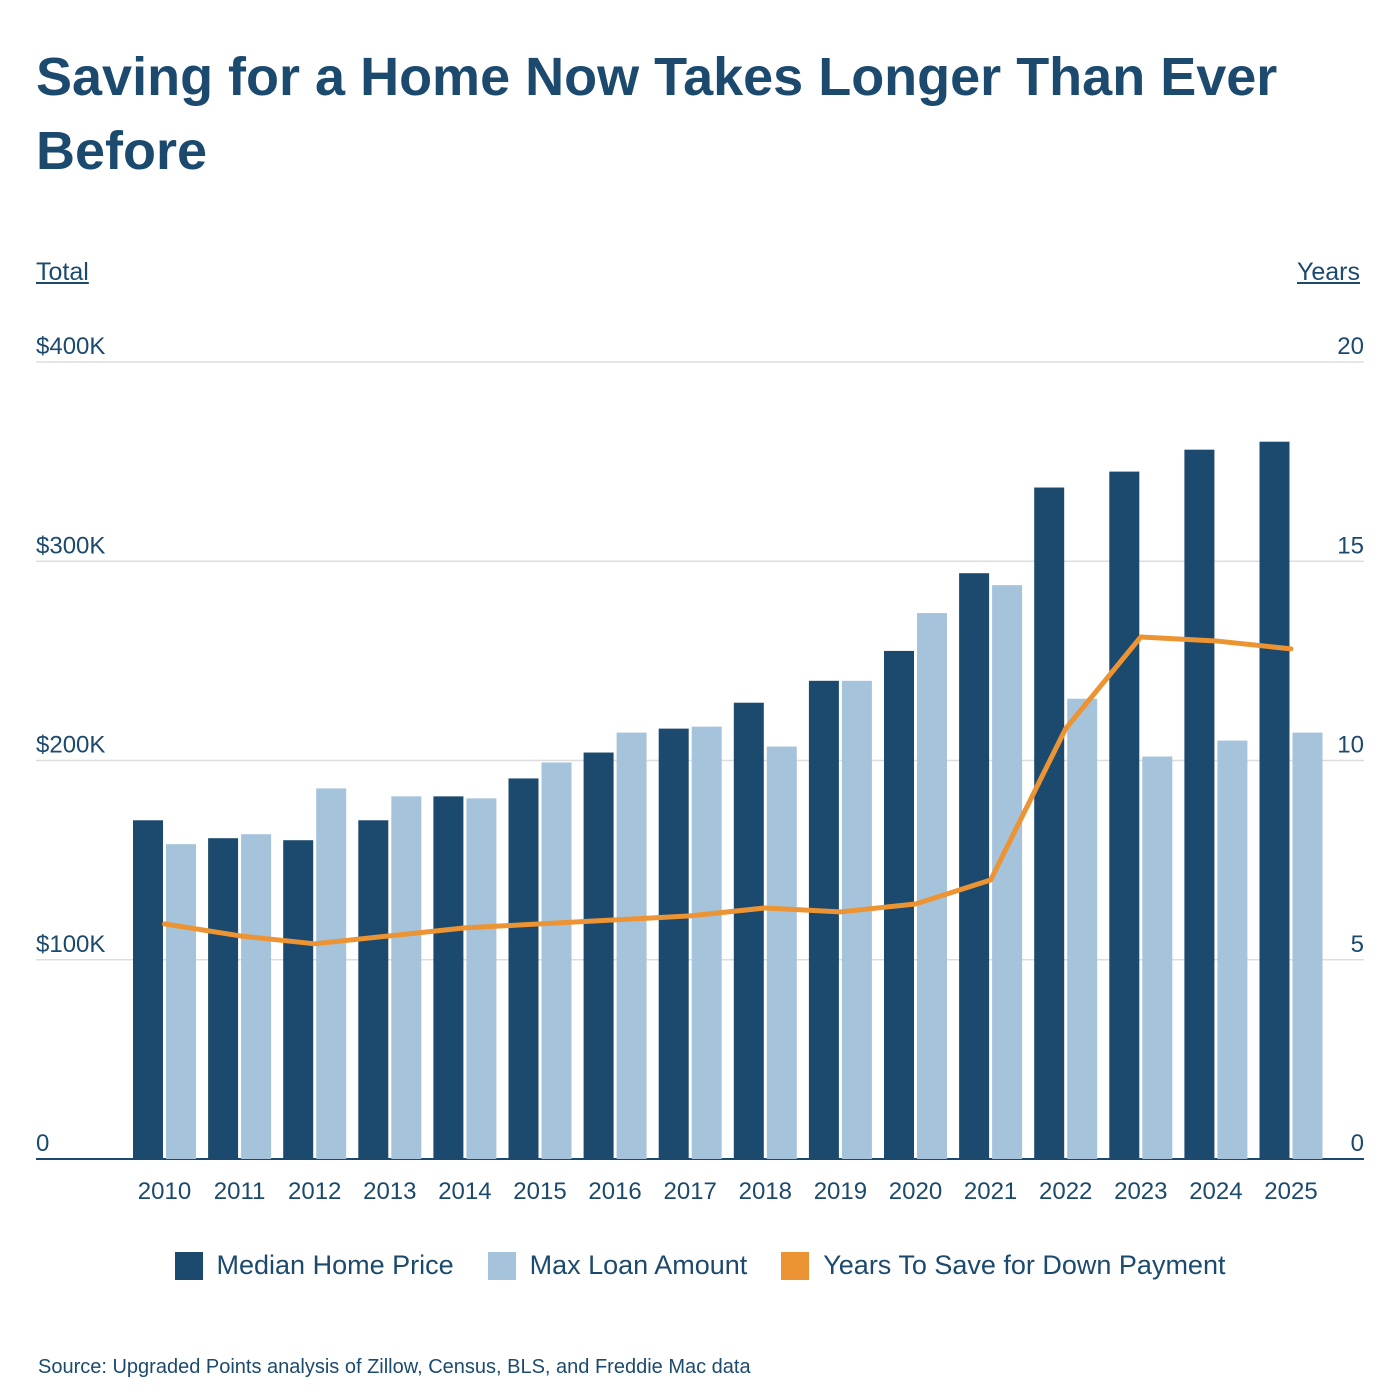 The image size is (1400, 1400). Describe the element at coordinates (406, 977) in the screenshot. I see `bar-max-loan-amount-2013` at that location.